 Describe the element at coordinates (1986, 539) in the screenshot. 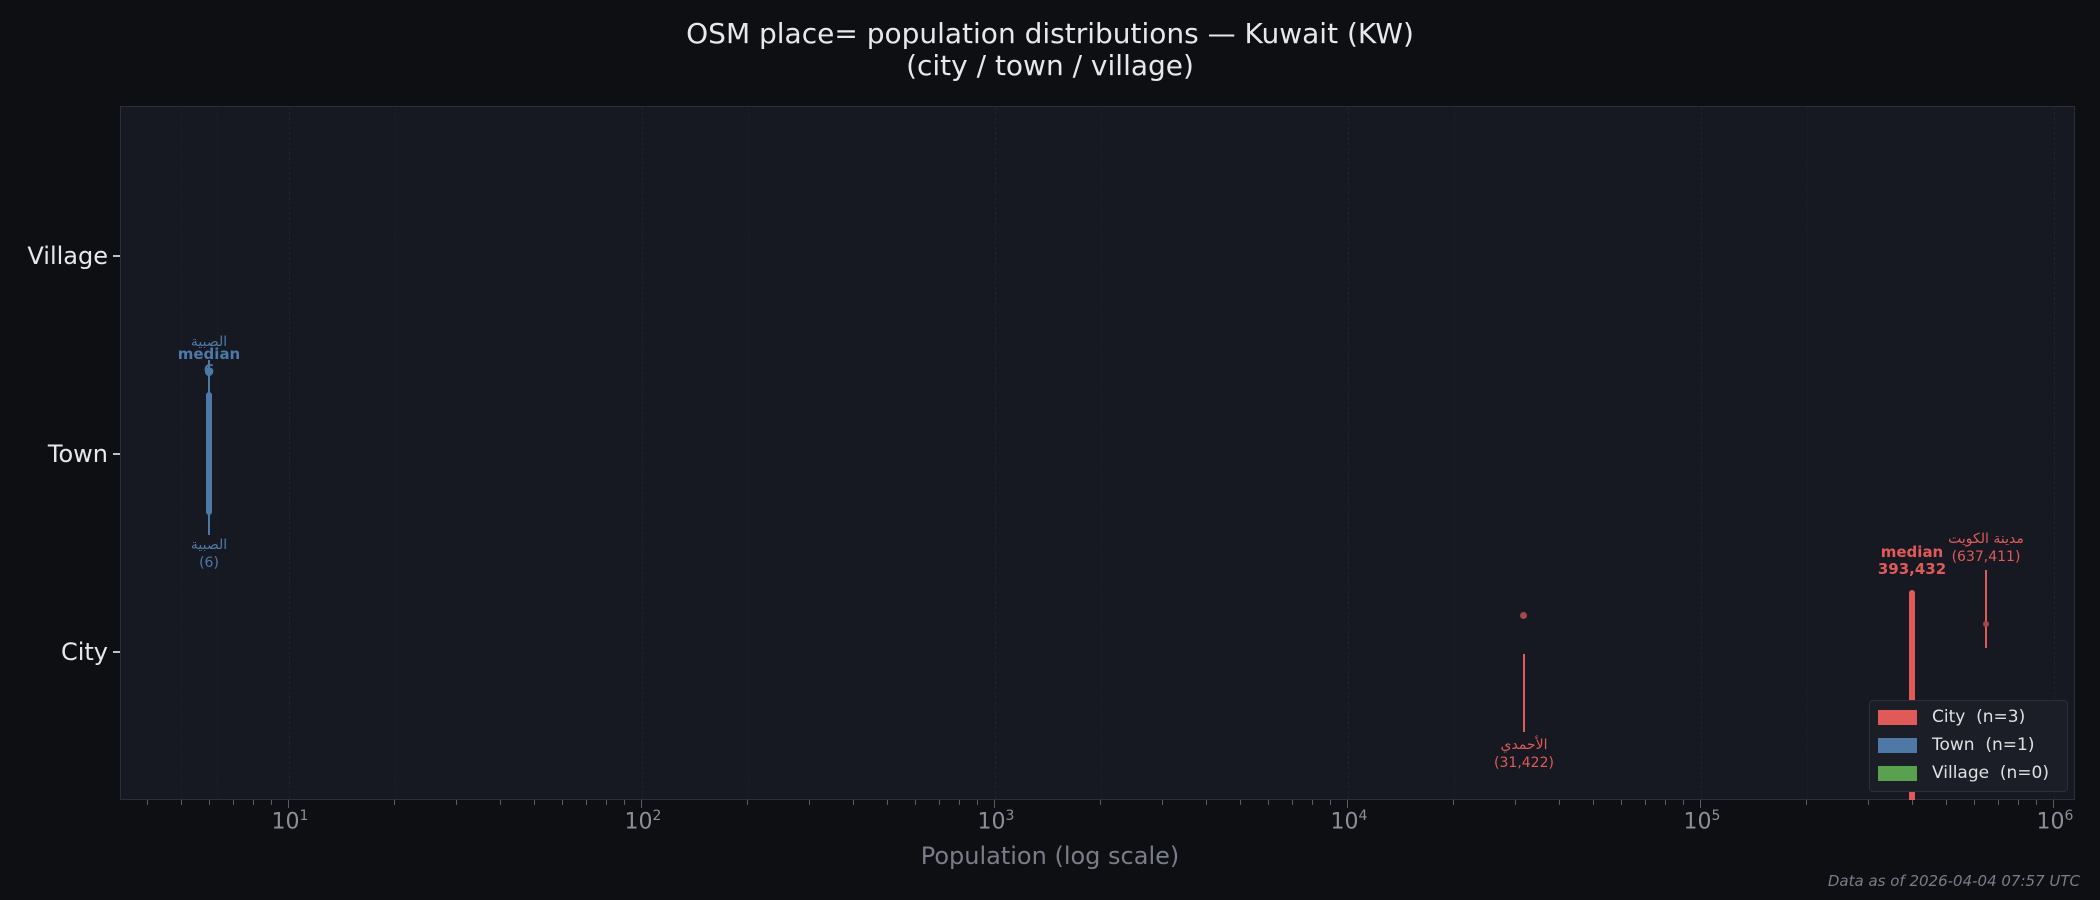

I see `city-max-name: مدينة الكويت` at that location.